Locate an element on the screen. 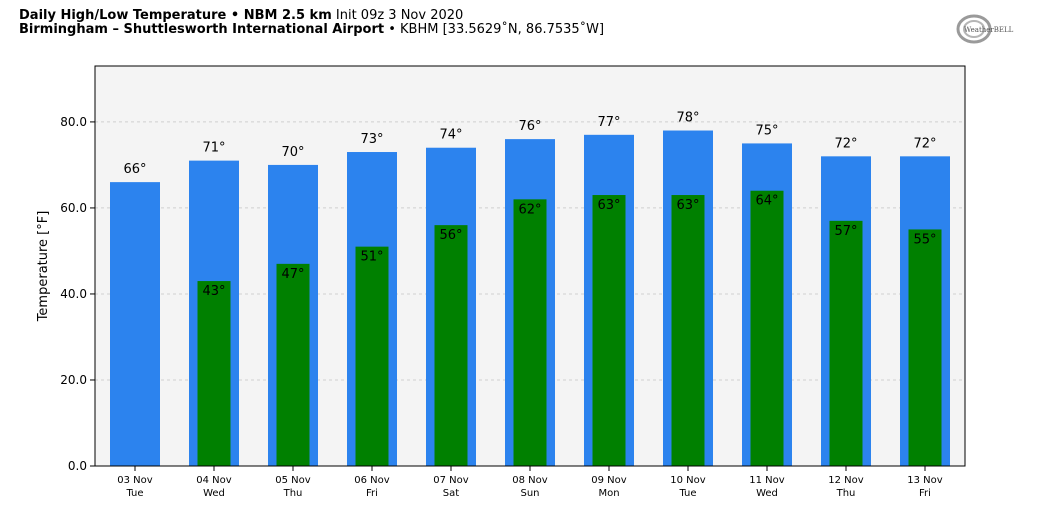 The height and width of the screenshot is (516, 1040). x-tick-date: 06 Nov is located at coordinates (372, 480).